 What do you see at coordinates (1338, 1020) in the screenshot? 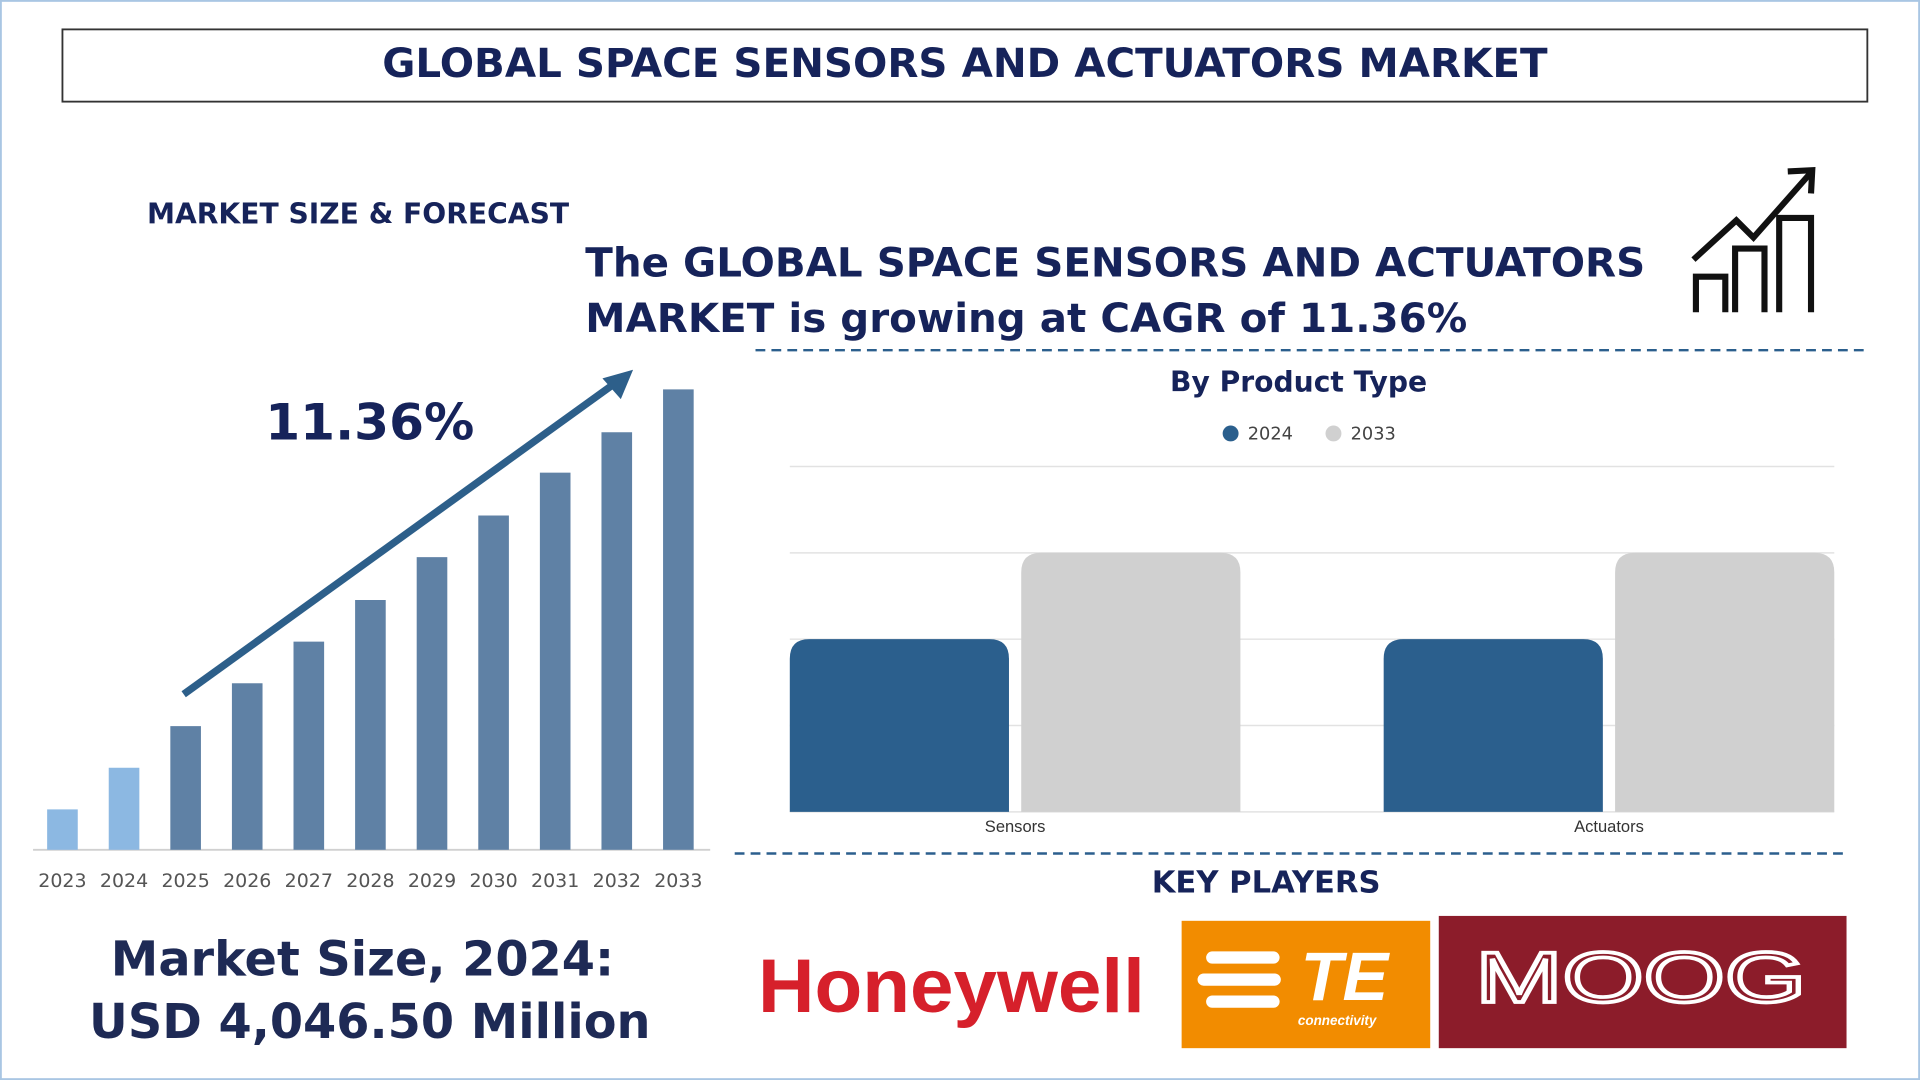
I see `logo-te-sub: connectivity` at bounding box center [1338, 1020].